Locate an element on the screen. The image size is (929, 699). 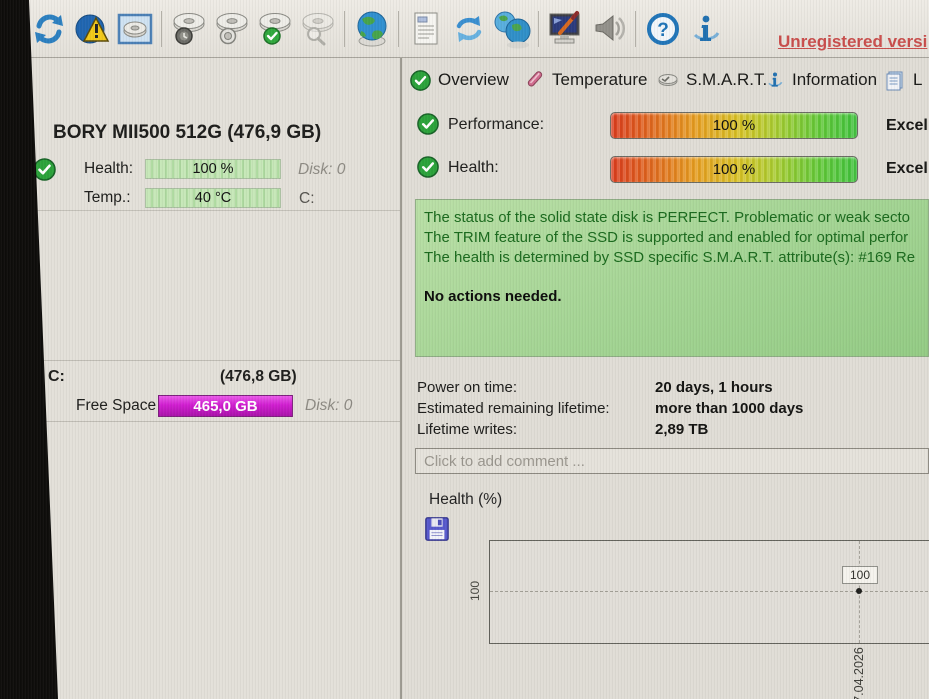
info-small-icon is located at coordinates (775, 80).